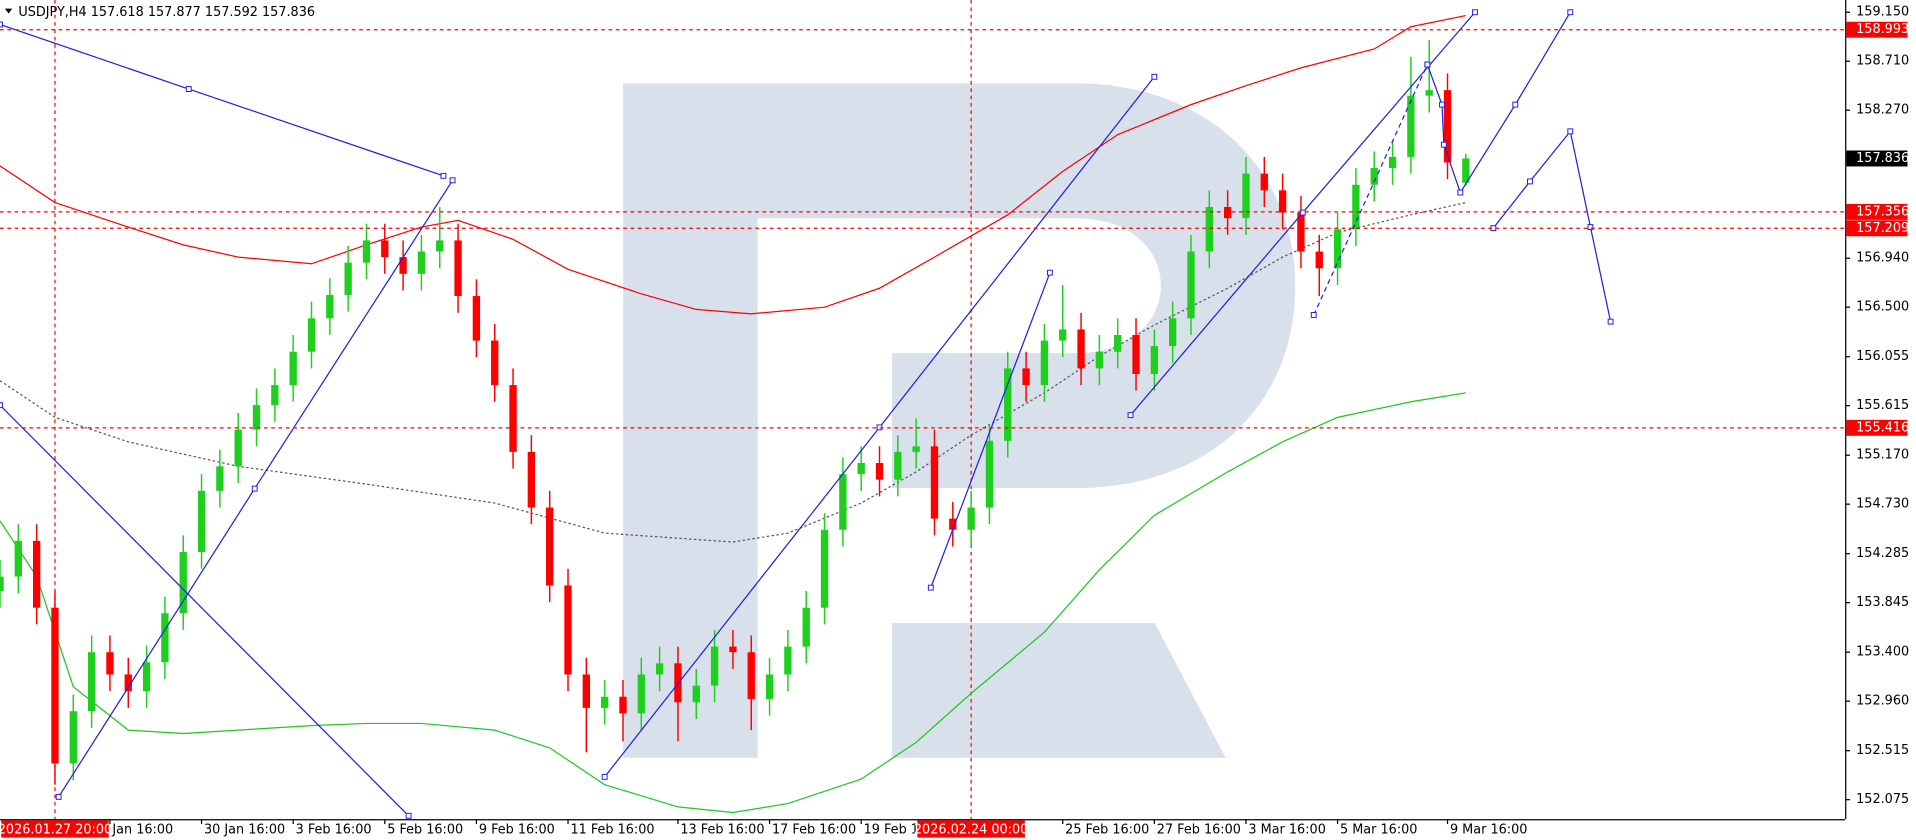 The height and width of the screenshot is (840, 1916). What do you see at coordinates (244, 830) in the screenshot?
I see `x-tick-label: 30 Jan 16:00` at bounding box center [244, 830].